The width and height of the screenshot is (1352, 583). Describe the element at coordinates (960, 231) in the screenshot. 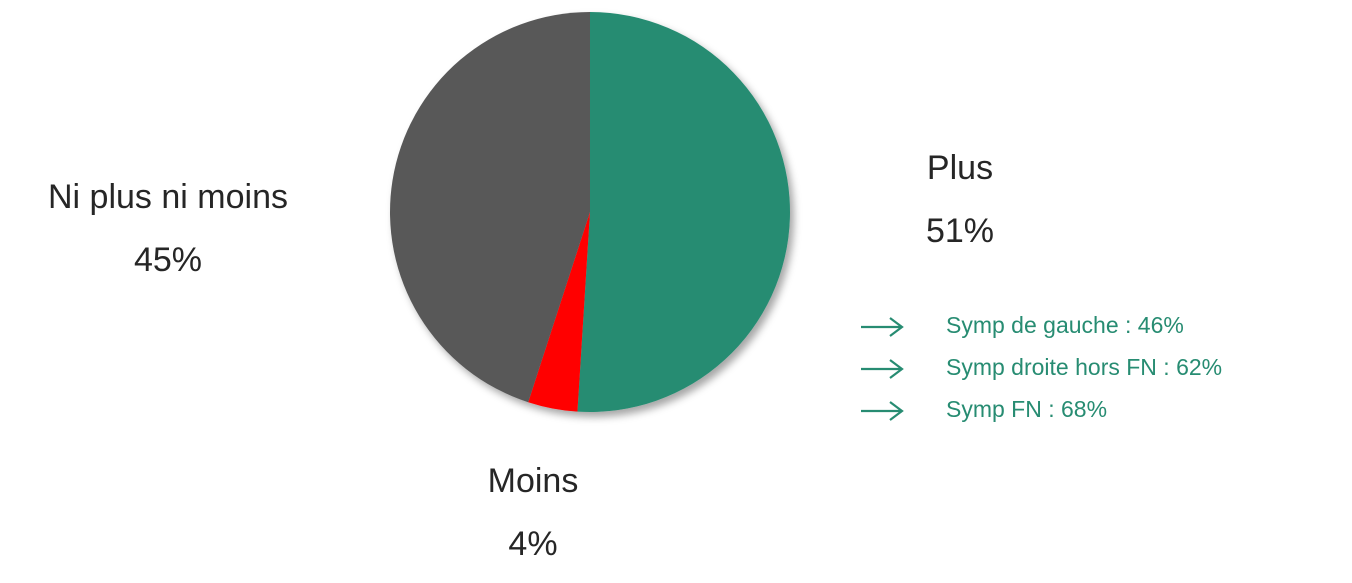

I see `slice-value-label: 51%` at that location.